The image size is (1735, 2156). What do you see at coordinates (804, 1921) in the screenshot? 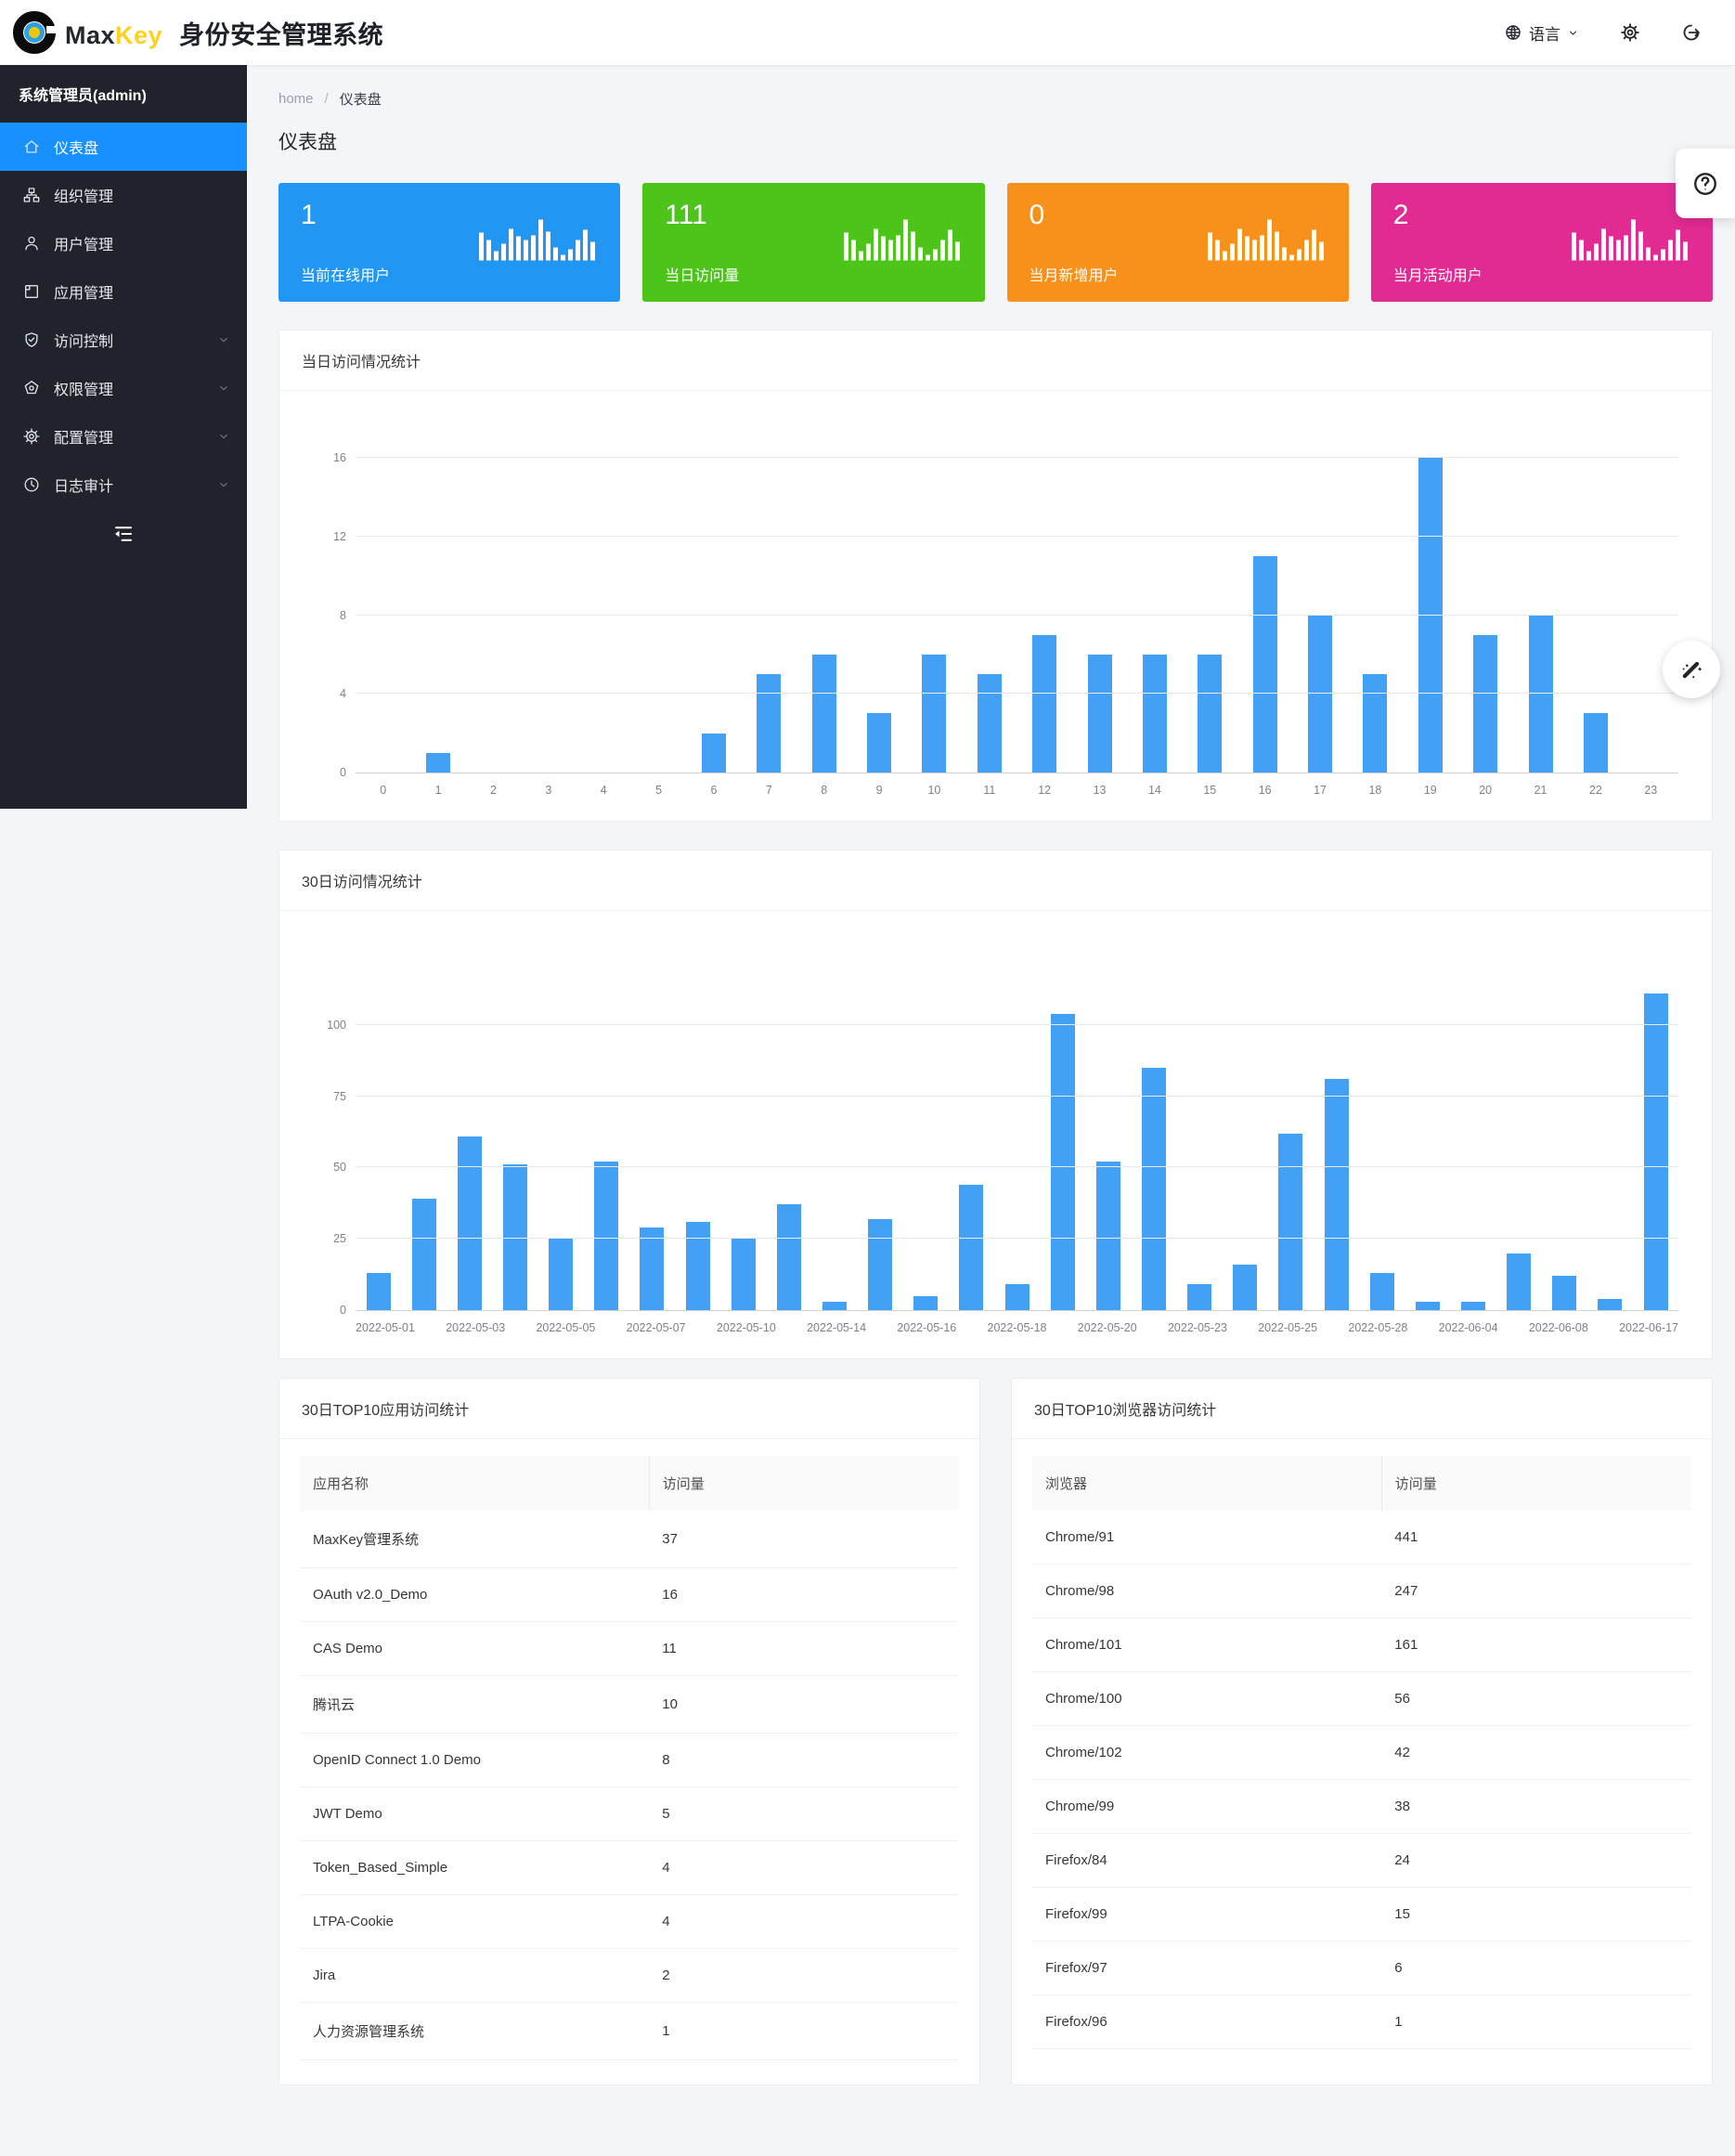
I see `table-cell-value: 4` at bounding box center [804, 1921].